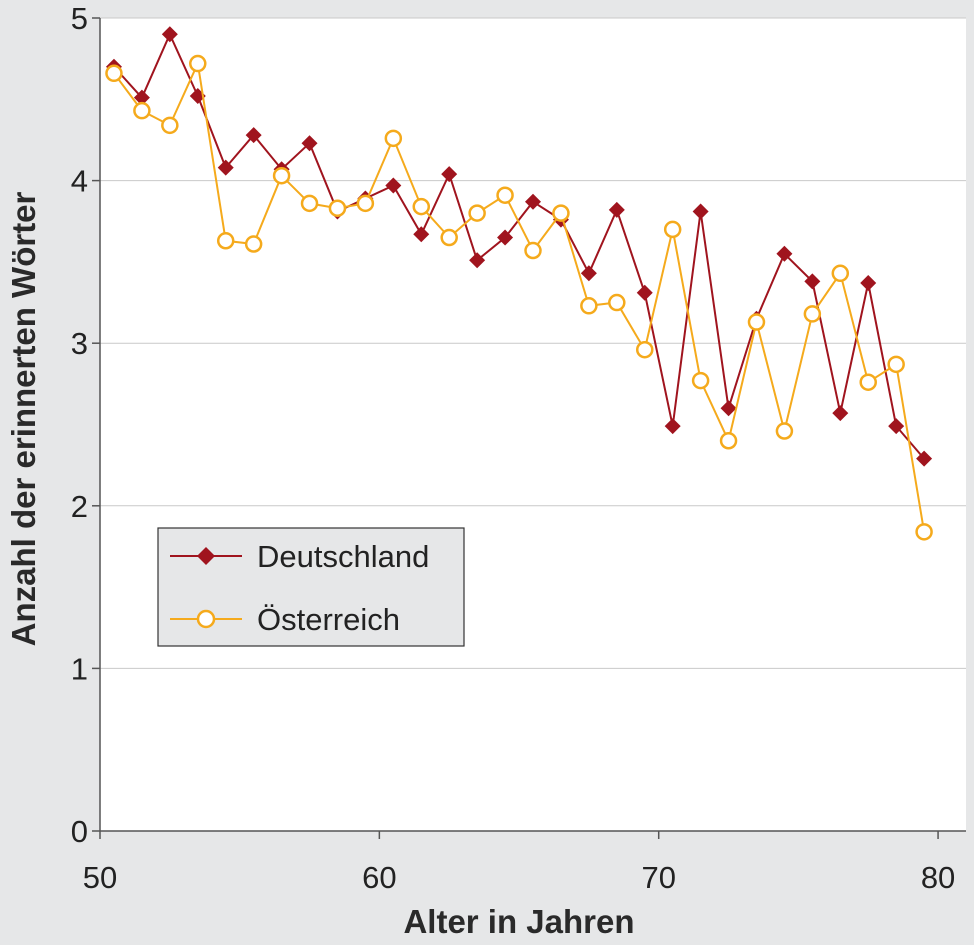  Describe the element at coordinates (23, 418) in the screenshot. I see `y-axis-label: Anzahl der erinnerten Wörter` at that location.